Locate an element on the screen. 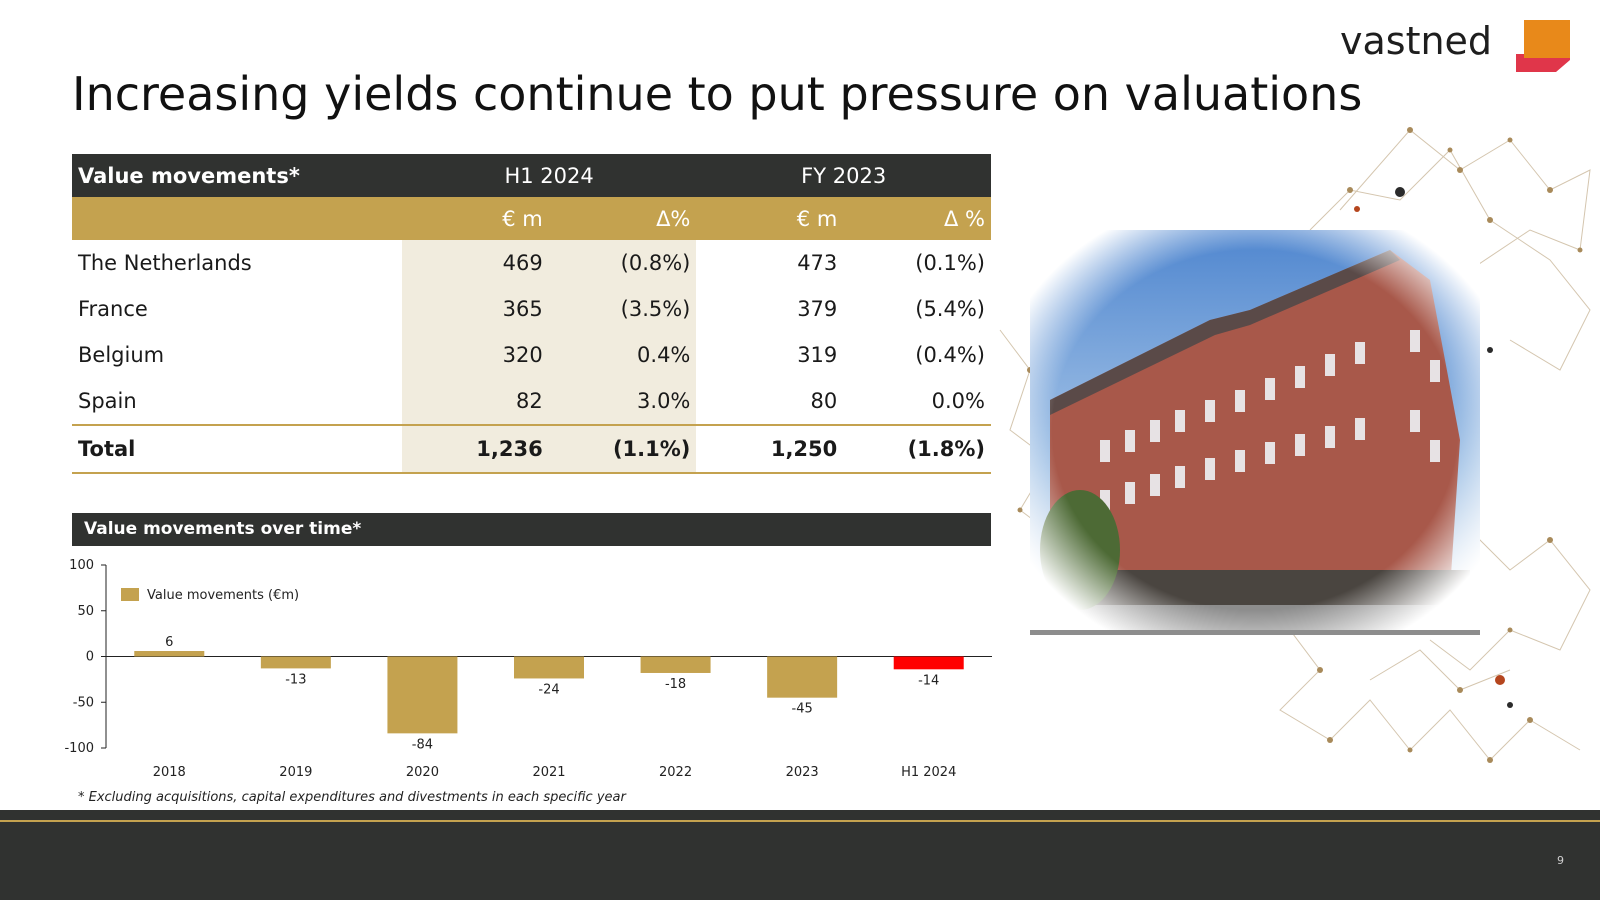 This screenshot has width=1600, height=900. bar-data-label: -24 is located at coordinates (548, 689).